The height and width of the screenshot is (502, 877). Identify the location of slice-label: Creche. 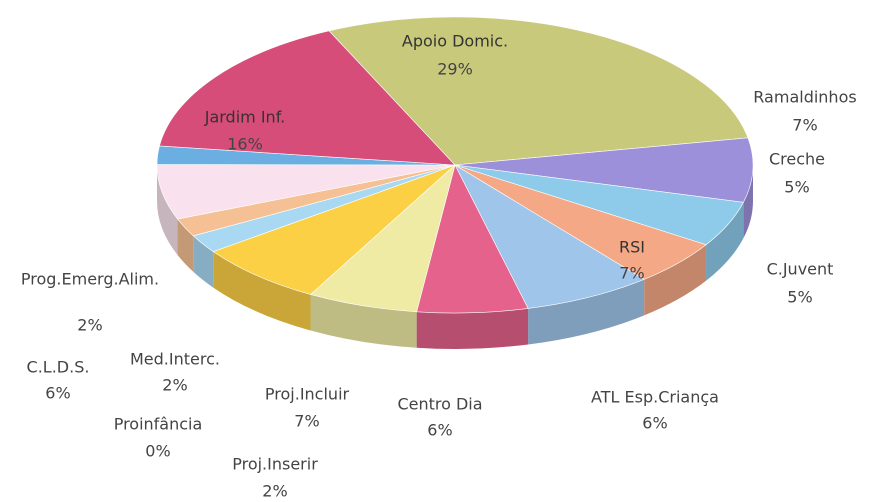
(797, 159).